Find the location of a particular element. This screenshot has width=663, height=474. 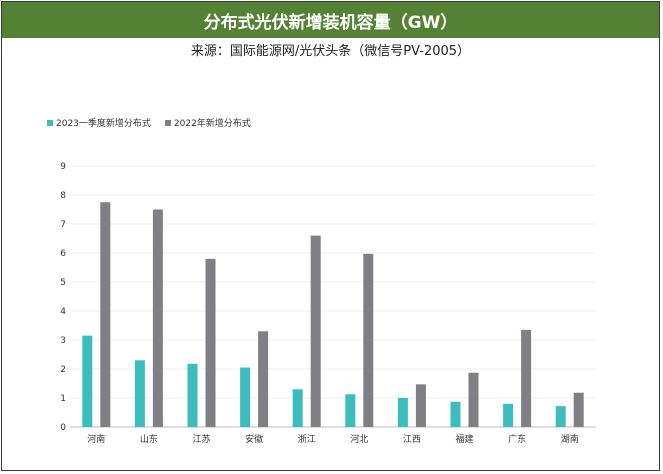

legend-label-series-a: 2023一季度新增分布式 is located at coordinates (103, 124).